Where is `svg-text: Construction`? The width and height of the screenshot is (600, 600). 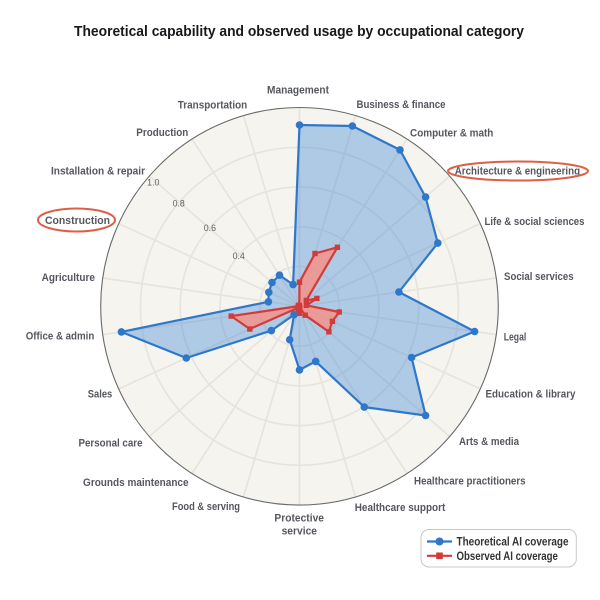 svg-text: Construction is located at coordinates (77, 221).